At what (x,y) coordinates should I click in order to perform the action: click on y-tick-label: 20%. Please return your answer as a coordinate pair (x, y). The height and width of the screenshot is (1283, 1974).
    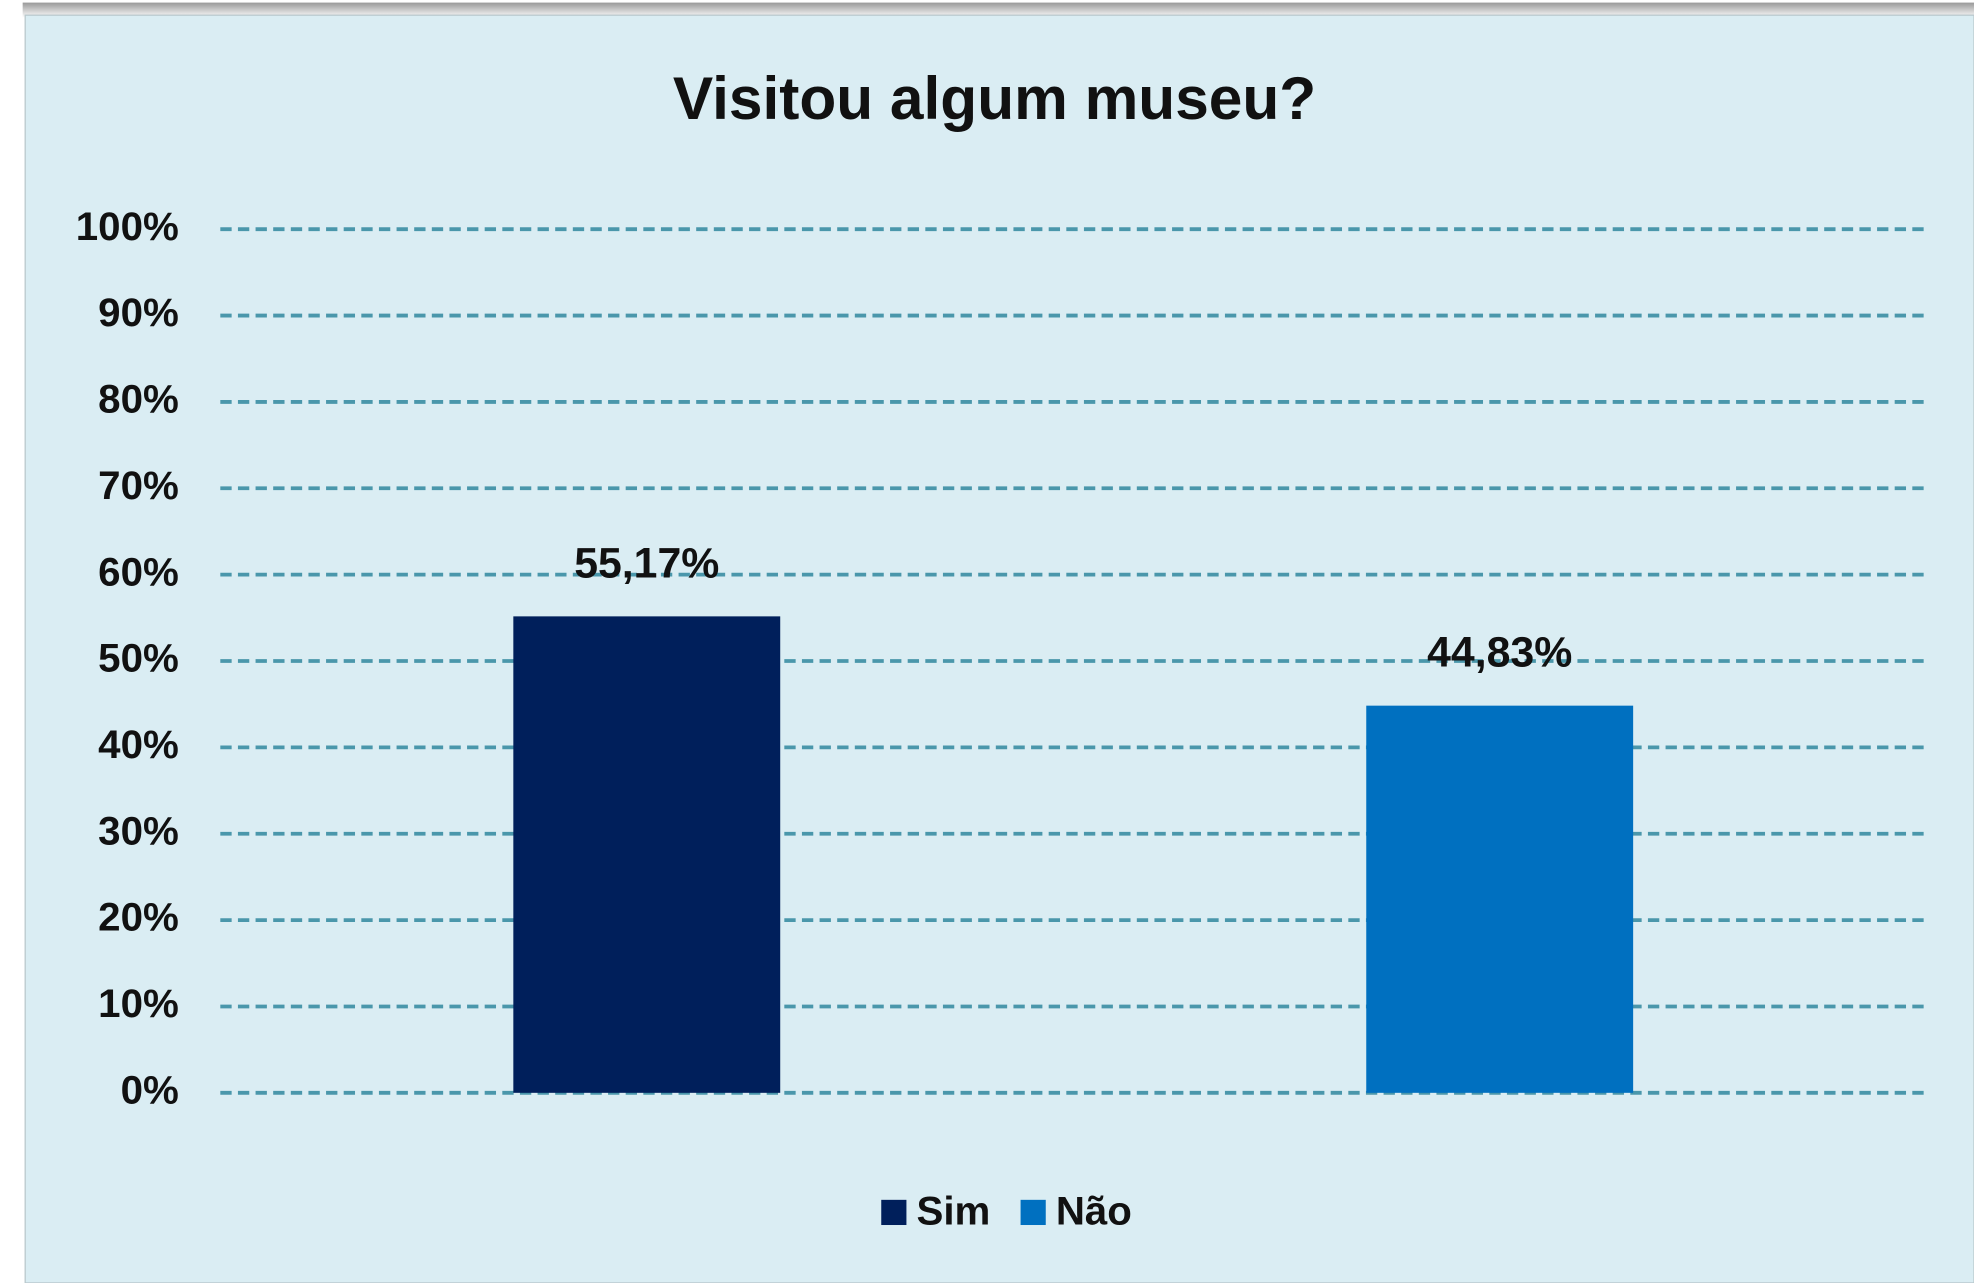
    Looking at the image, I should click on (138, 917).